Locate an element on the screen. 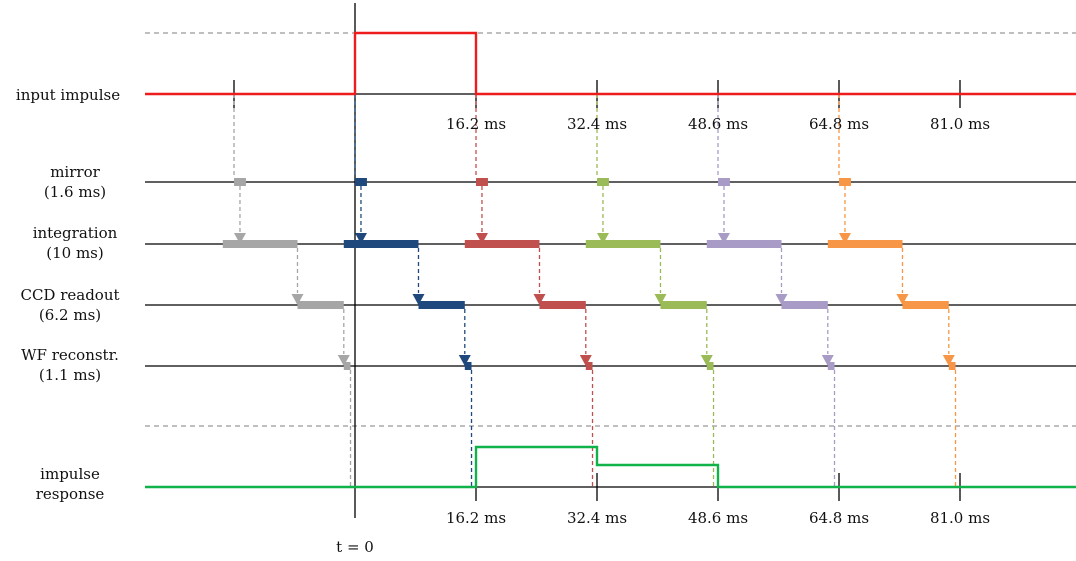  cycle-4-arrow-ccd is located at coordinates (660, 299).